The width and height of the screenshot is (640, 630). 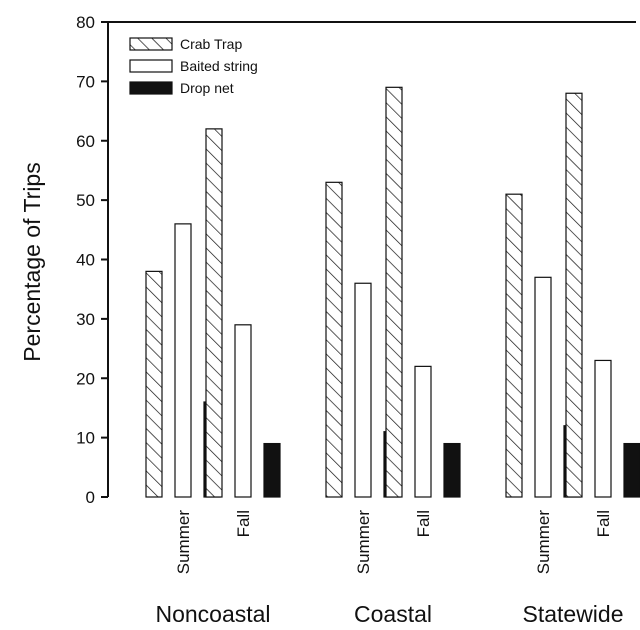 What do you see at coordinates (85, 200) in the screenshot?
I see `y-tick-label: 50` at bounding box center [85, 200].